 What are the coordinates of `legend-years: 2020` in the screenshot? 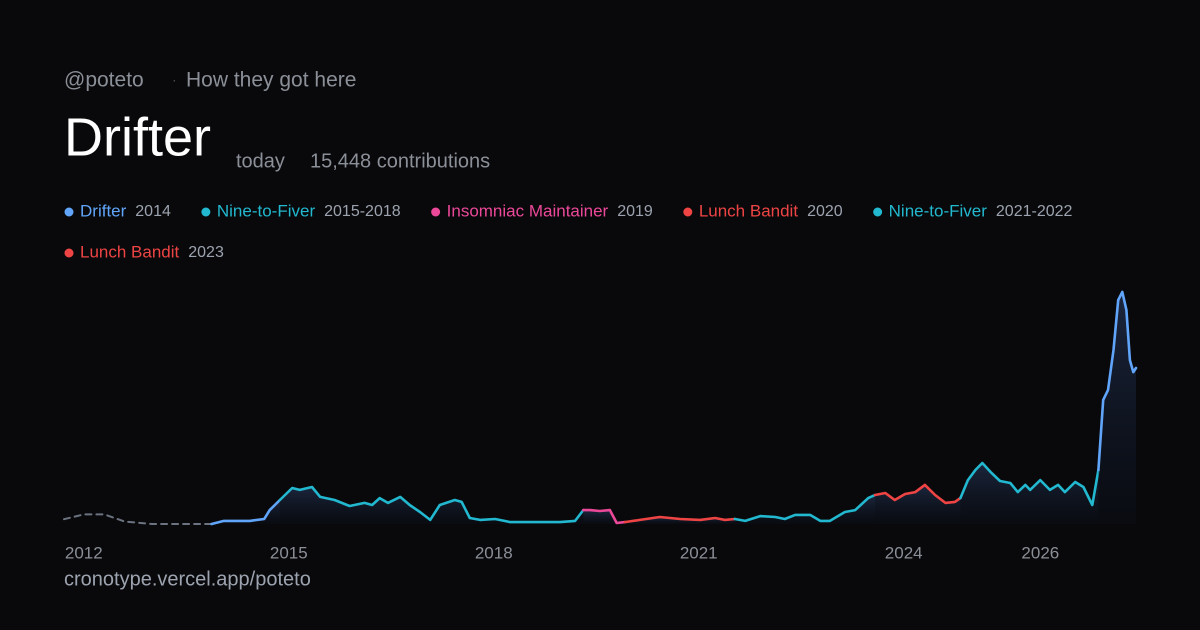 It's located at (825, 211).